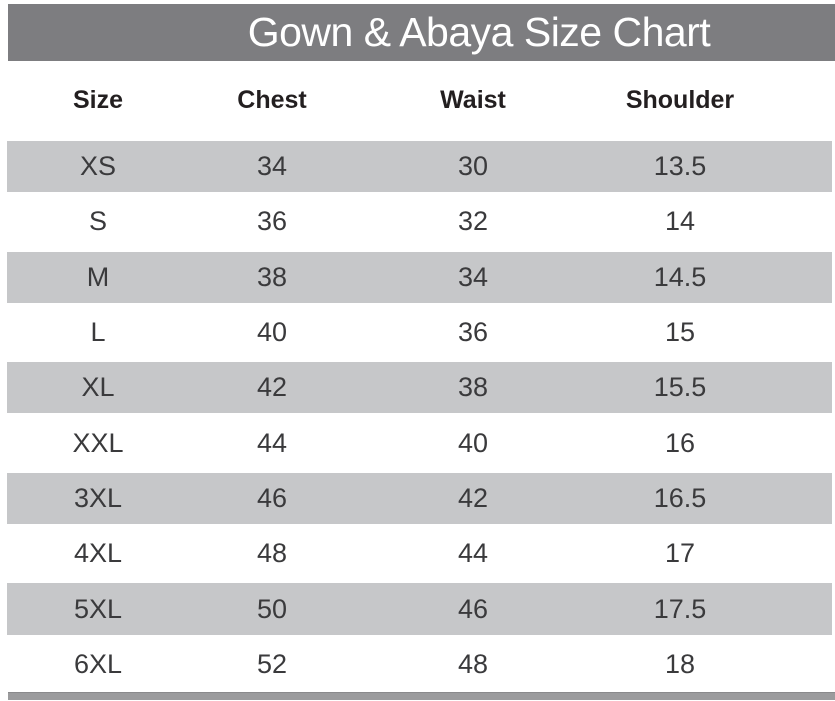 The width and height of the screenshot is (835, 701). I want to click on cell-shoulder: 17, so click(680, 553).